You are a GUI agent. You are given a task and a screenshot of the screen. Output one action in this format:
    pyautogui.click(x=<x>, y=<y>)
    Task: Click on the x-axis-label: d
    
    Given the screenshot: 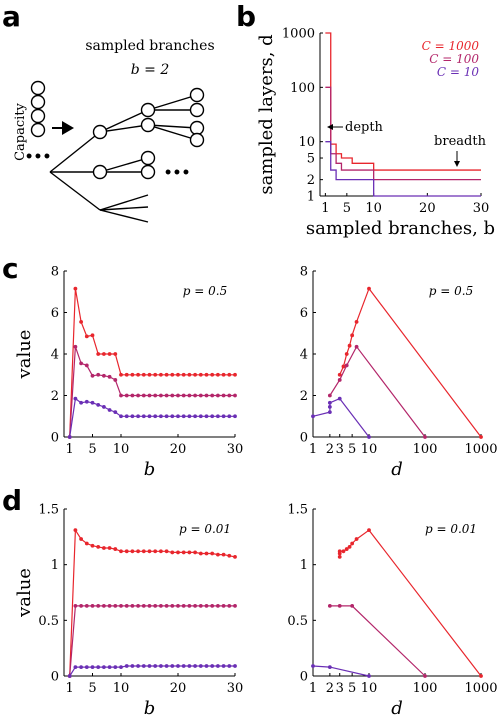 What is the action you would take?
    pyautogui.click(x=397, y=469)
    